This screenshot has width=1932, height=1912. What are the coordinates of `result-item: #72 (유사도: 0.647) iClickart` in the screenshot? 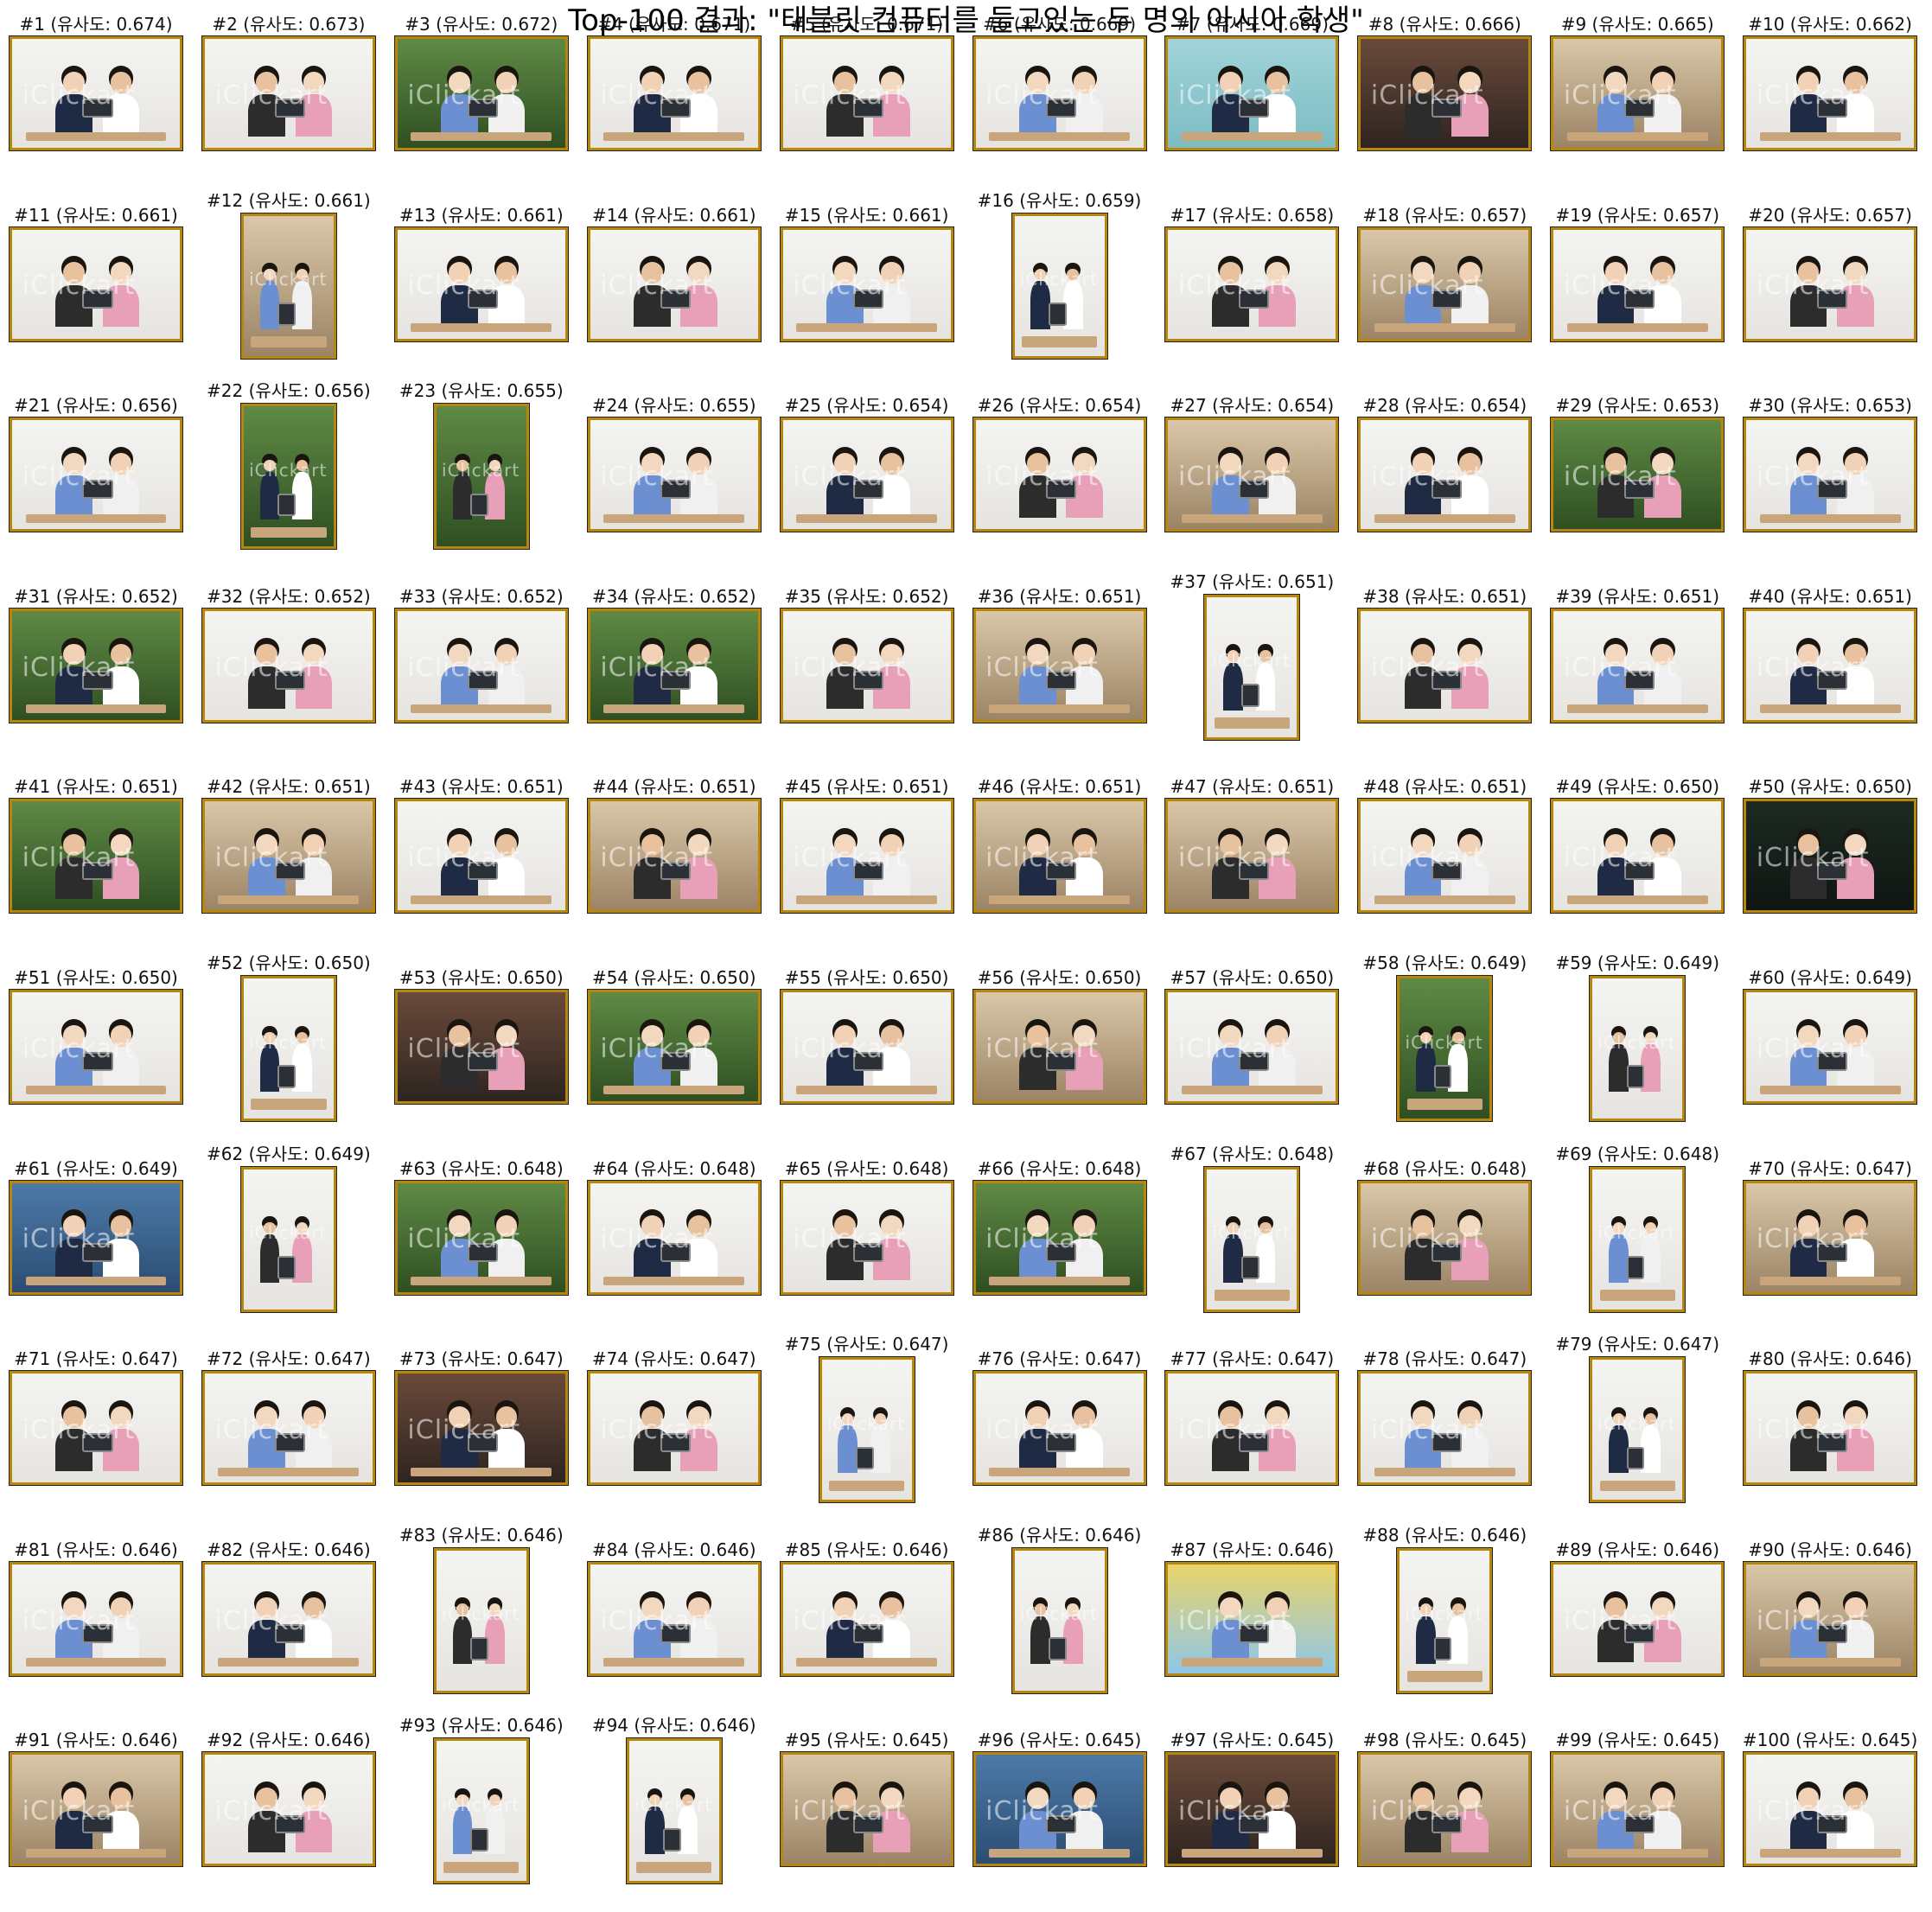 It's located at (288, 1434).